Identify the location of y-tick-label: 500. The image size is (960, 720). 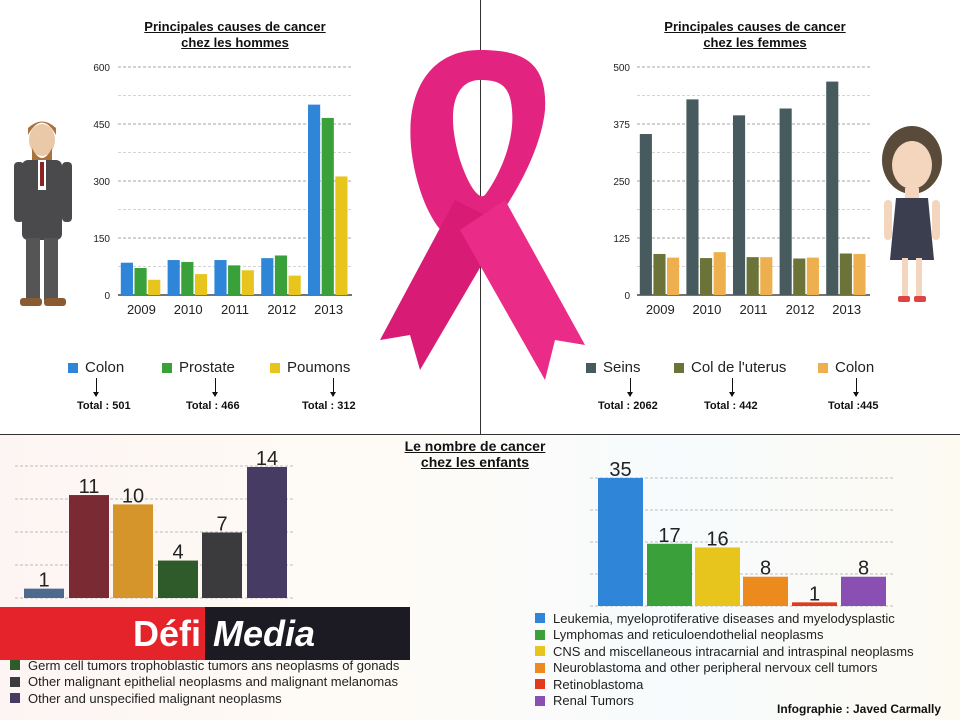
(621, 68).